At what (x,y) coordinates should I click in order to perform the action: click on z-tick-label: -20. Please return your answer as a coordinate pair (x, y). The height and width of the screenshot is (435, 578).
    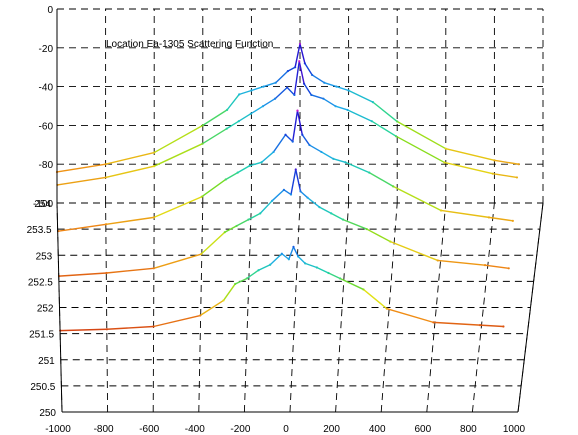
    Looking at the image, I should click on (46, 49).